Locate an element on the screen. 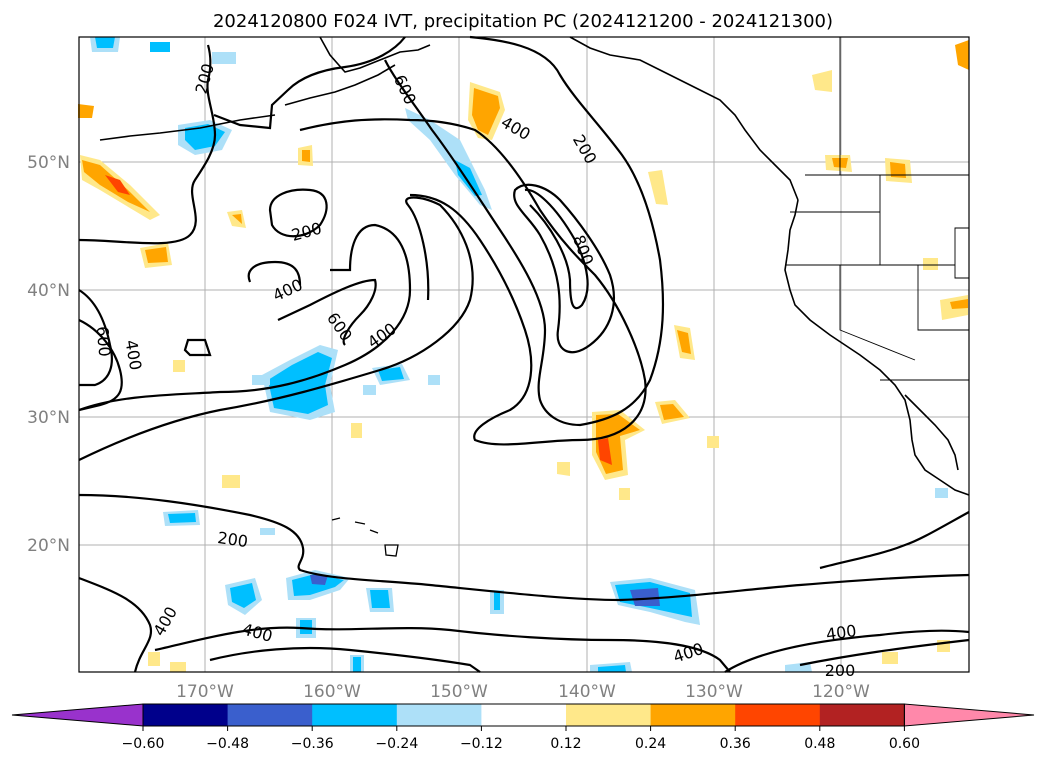 The width and height of the screenshot is (1047, 765). lon-tick-label: 120°W is located at coordinates (841, 692).